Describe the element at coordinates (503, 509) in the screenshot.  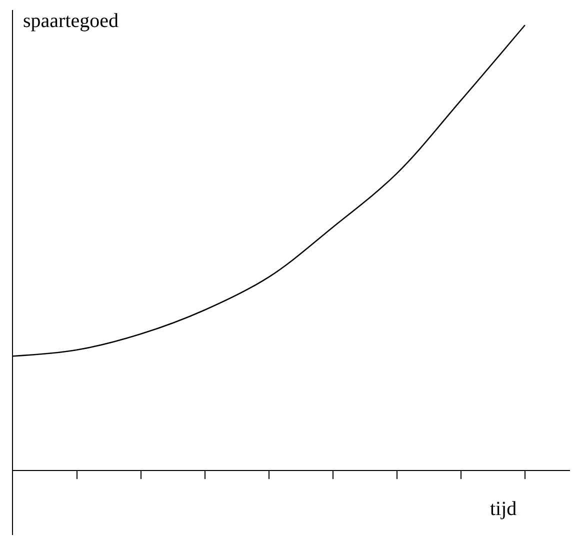
I see `x-axis-title: tijd` at that location.